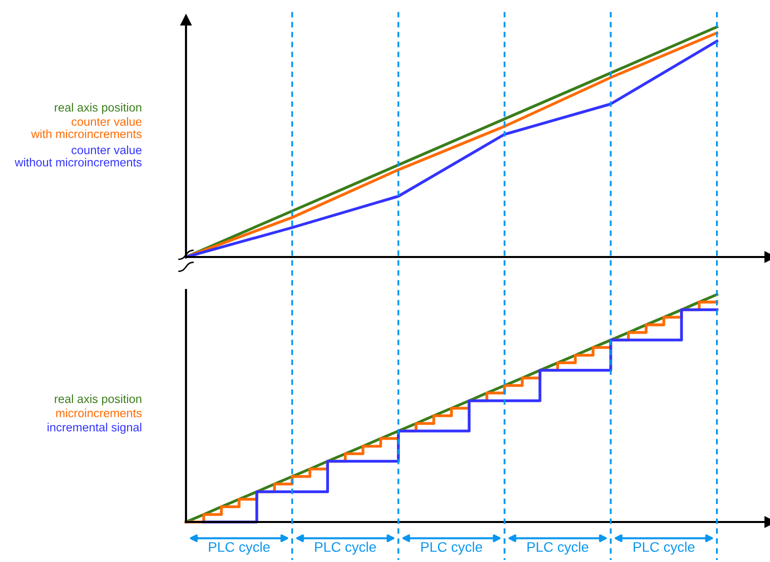 The height and width of the screenshot is (562, 770). Describe the element at coordinates (99, 413) in the screenshot. I see `text: microincrements` at that location.